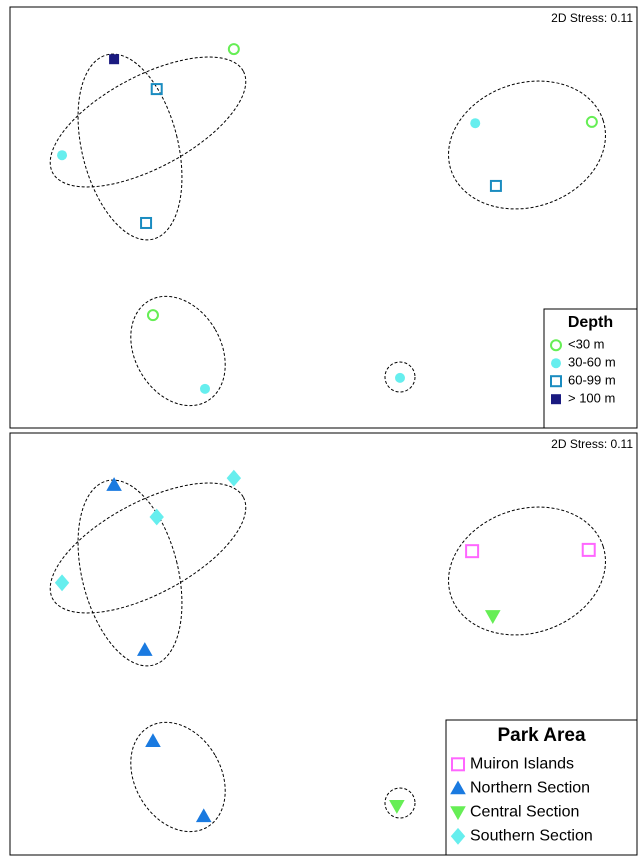  Describe the element at coordinates (586, 344) in the screenshot. I see `legend-label: <30 m` at that location.